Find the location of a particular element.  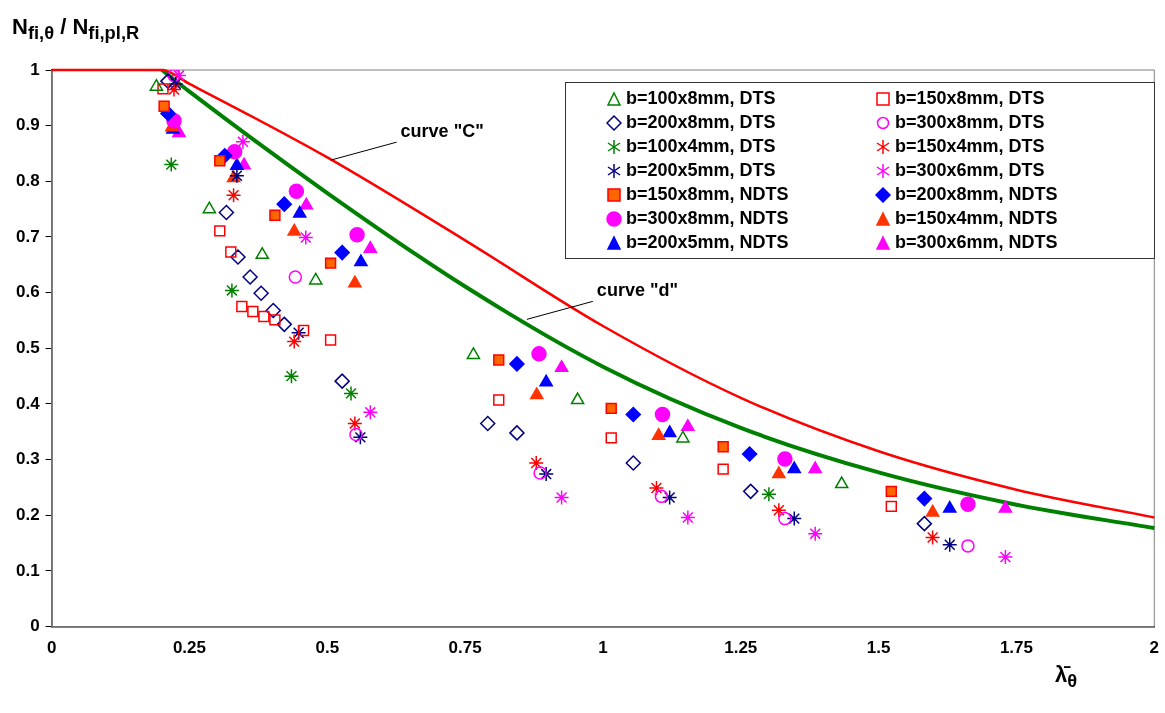

x-tick-label: 1.25 is located at coordinates (741, 648).